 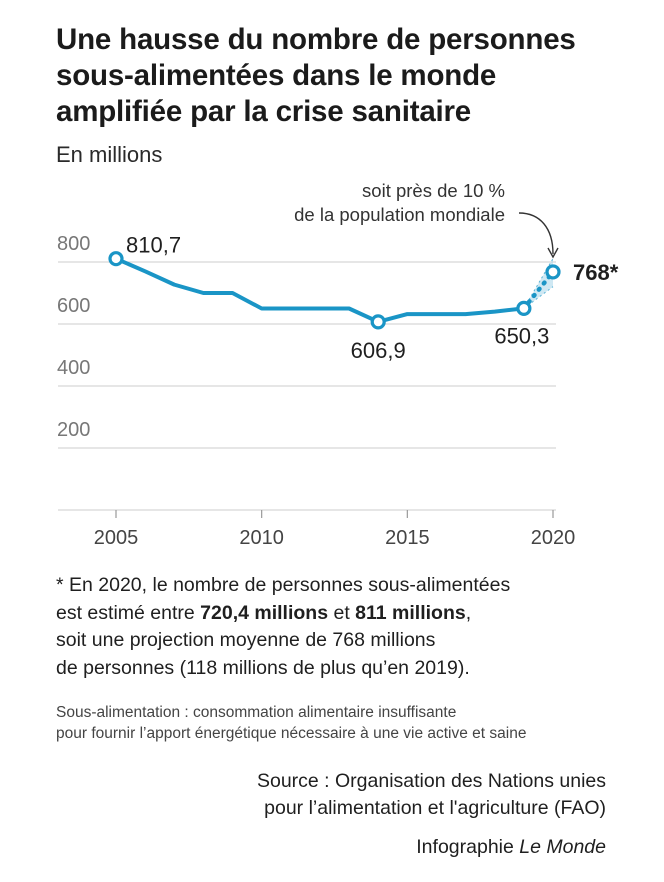 I want to click on annotation-line: soit près de 10 %, so click(x=433, y=190).